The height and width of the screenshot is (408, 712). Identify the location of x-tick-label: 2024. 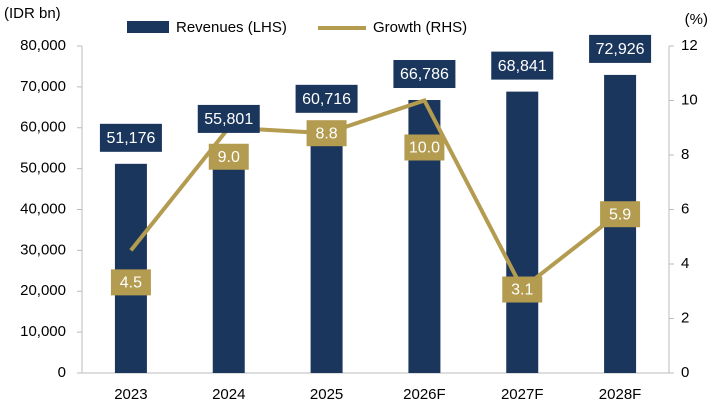
(228, 394).